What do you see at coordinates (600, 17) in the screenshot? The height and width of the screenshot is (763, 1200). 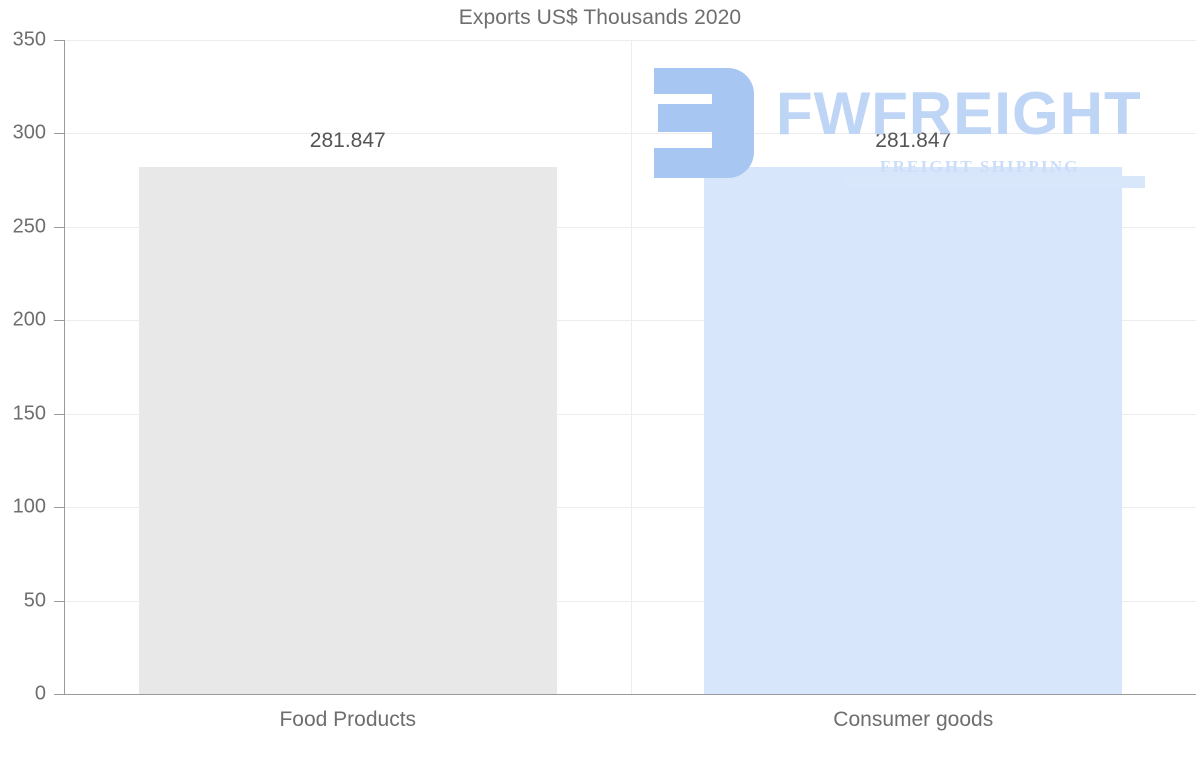 I see `chart-title: Exports US$ Thousands 2020` at bounding box center [600, 17].